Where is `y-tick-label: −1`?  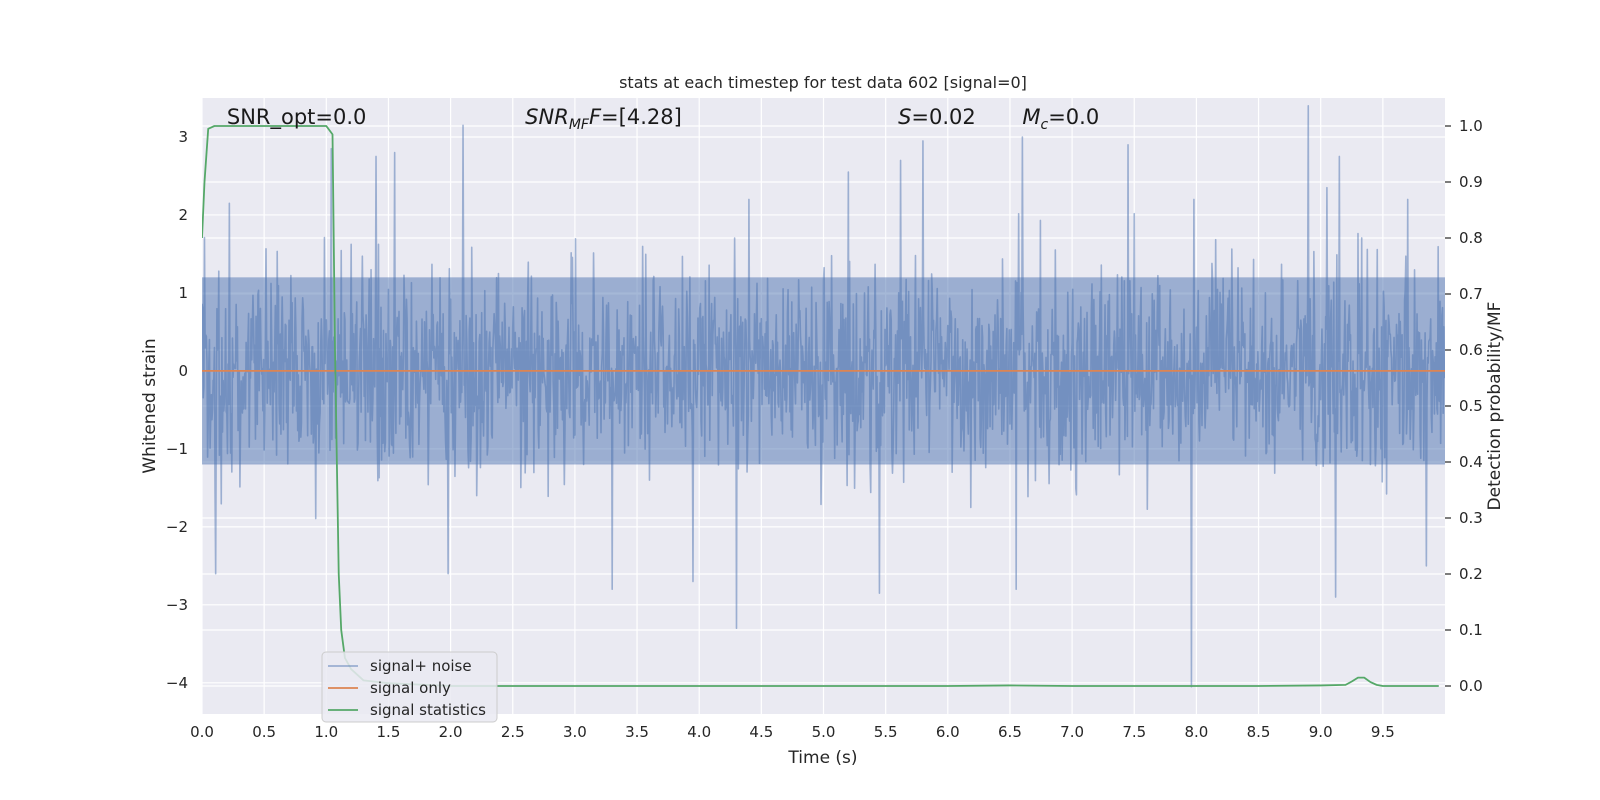 y-tick-label: −1 is located at coordinates (177, 449).